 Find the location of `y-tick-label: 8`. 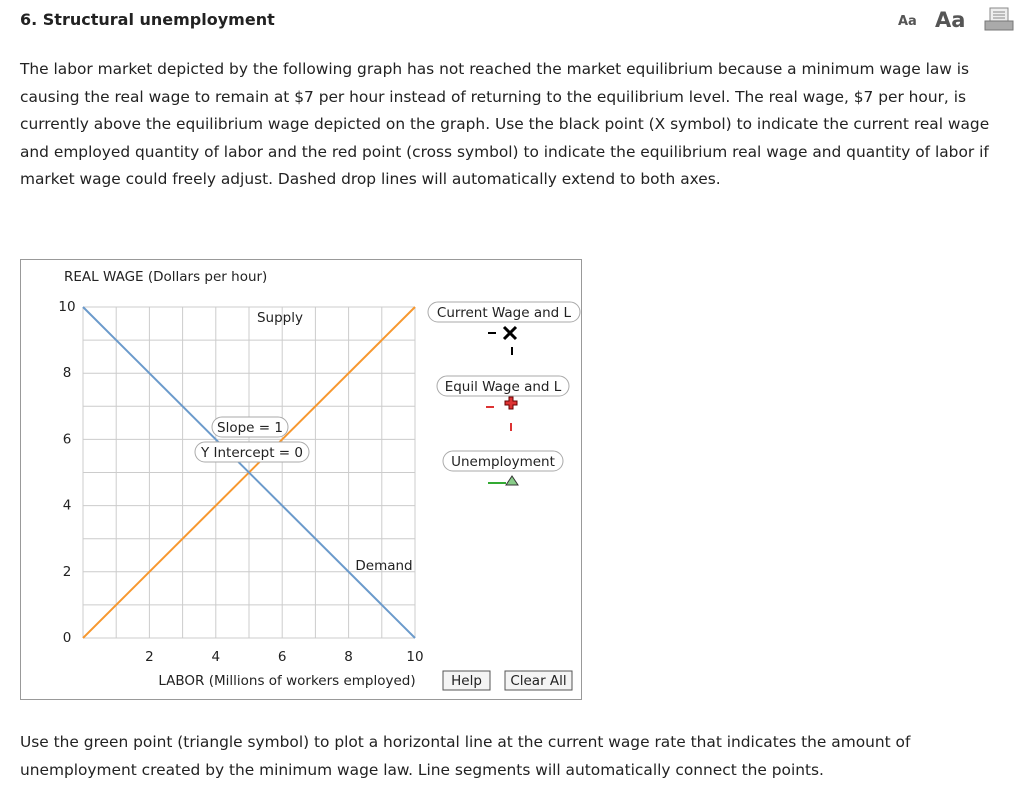

y-tick-label: 8 is located at coordinates (67, 373).